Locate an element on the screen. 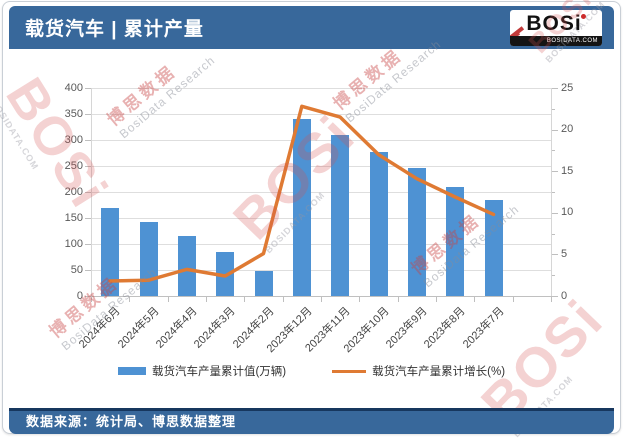 The image size is (623, 439). legend-item-line: 载货汽车产量累计增长(%) is located at coordinates (418, 371).